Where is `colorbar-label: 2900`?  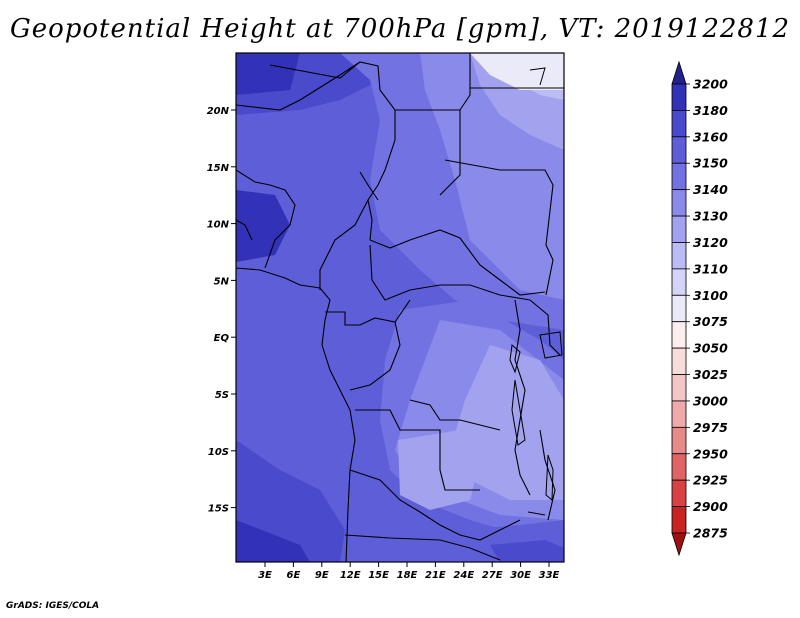 colorbar-label: 2900 is located at coordinates (710, 506).